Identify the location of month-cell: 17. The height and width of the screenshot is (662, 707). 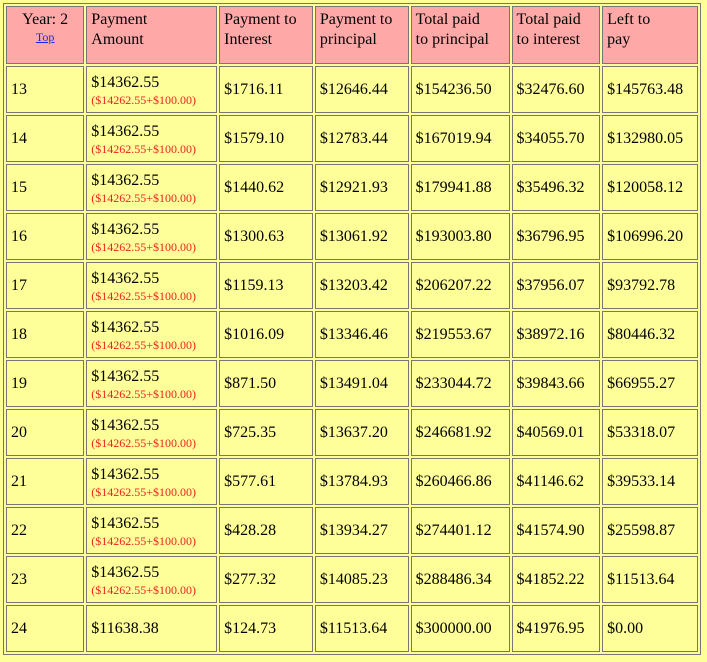
(45, 285).